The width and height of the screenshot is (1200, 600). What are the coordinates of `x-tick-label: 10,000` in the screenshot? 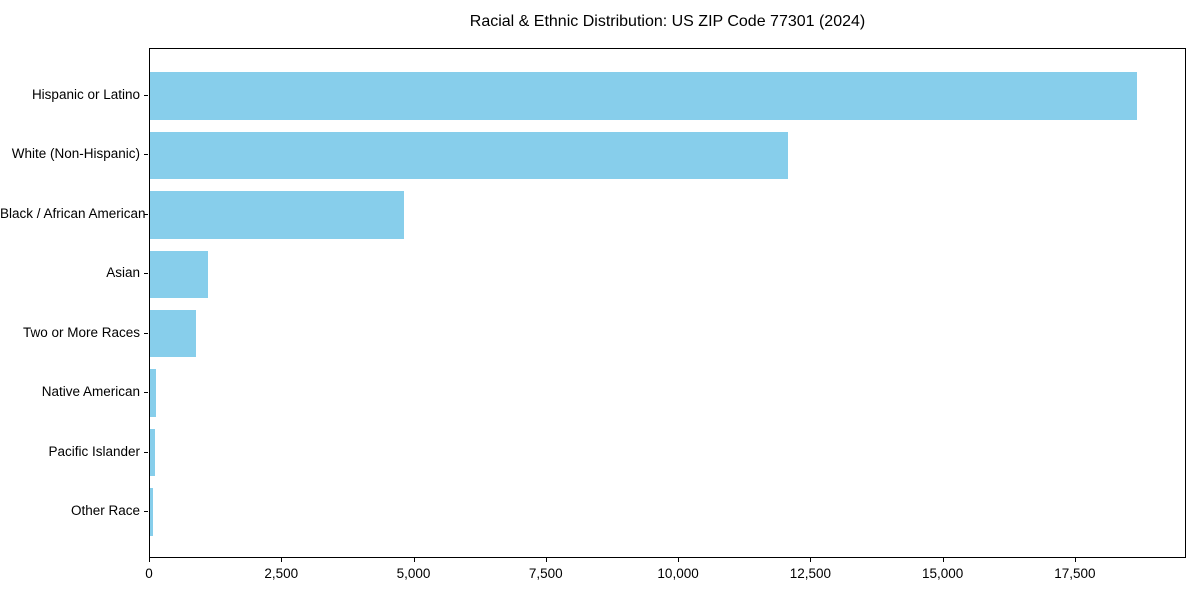 It's located at (678, 573).